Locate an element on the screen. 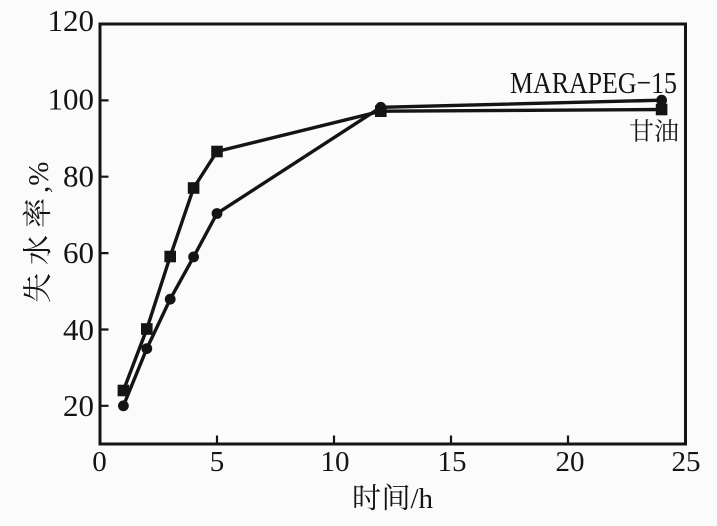 Image resolution: width=717 pixels, height=526 pixels. svg-text: /h is located at coordinates (422, 499).